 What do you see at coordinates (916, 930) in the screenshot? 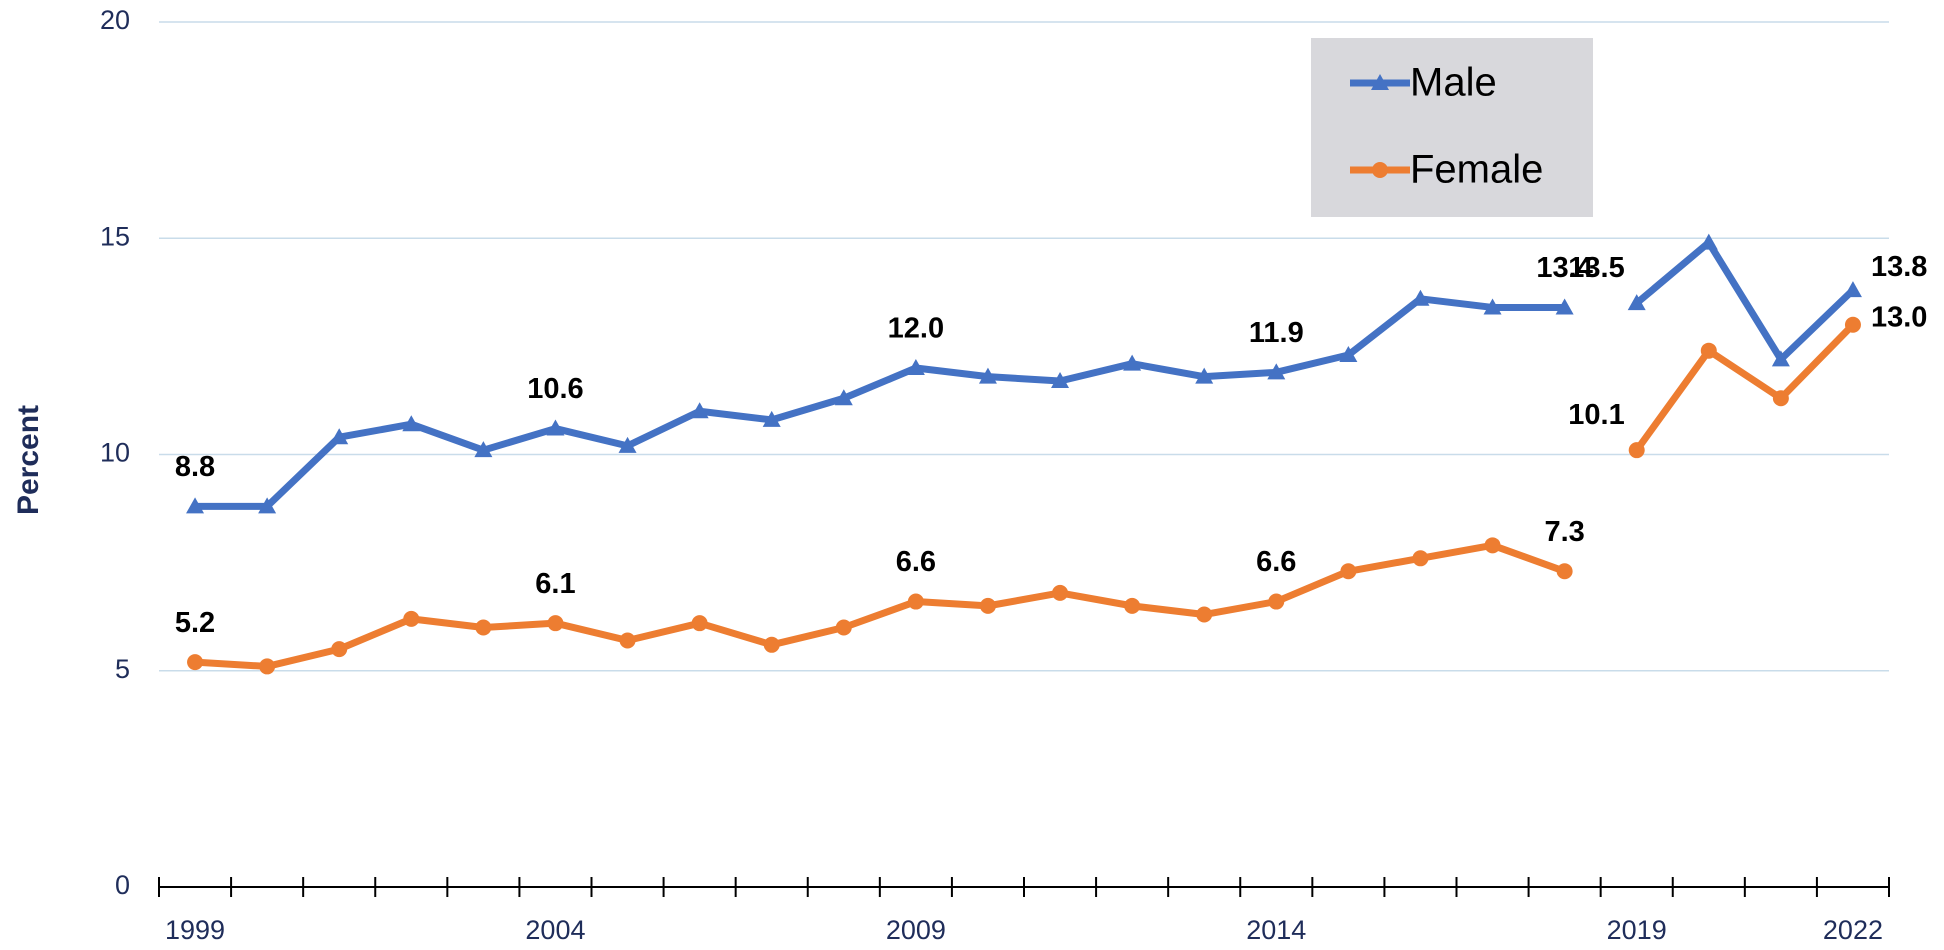
I see `x-tick-label: 2009` at bounding box center [916, 930].